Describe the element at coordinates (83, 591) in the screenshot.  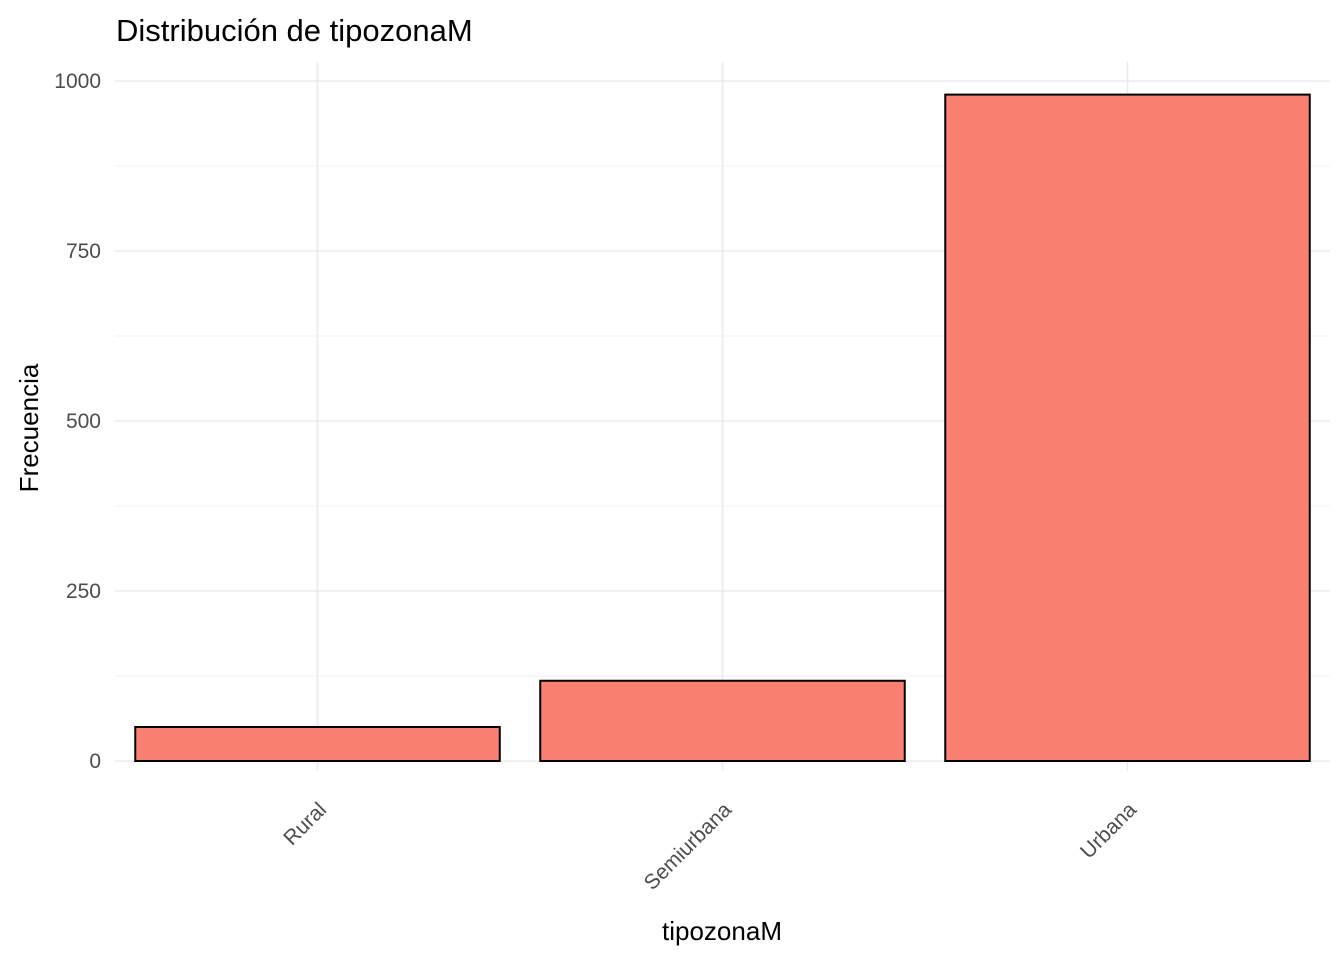
I see `y-tick-label: 250` at that location.